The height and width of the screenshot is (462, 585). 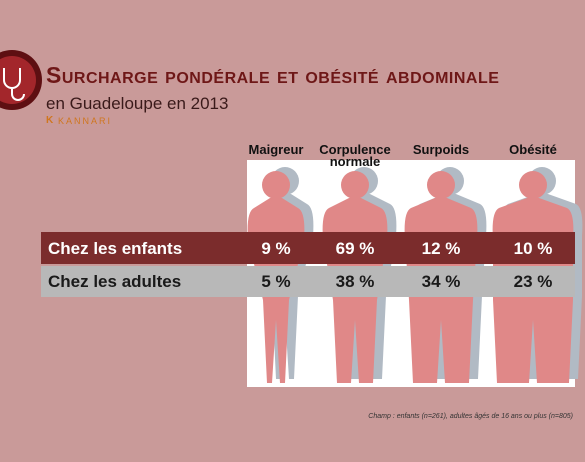 What do you see at coordinates (533, 149) in the screenshot?
I see `column-header: Obésité` at bounding box center [533, 149].